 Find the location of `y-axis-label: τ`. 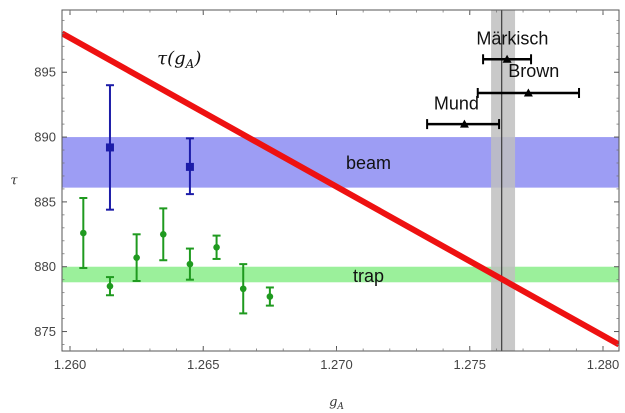

y-axis-label: τ is located at coordinates (14, 181).